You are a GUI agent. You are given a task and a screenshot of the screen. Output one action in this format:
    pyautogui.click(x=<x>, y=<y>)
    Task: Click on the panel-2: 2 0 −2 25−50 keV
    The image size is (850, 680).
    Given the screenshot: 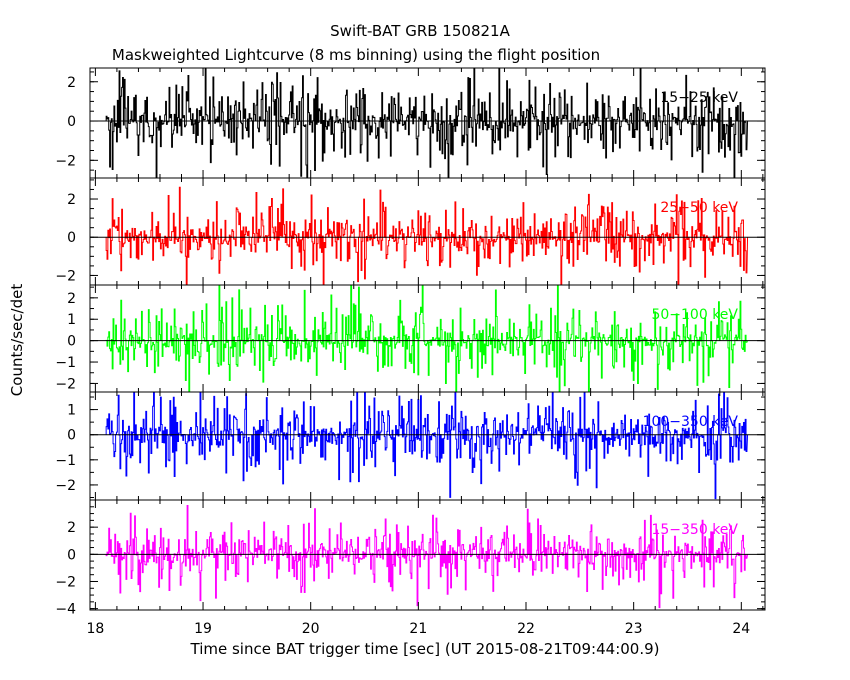 What is the action you would take?
    pyautogui.click(x=410, y=231)
    